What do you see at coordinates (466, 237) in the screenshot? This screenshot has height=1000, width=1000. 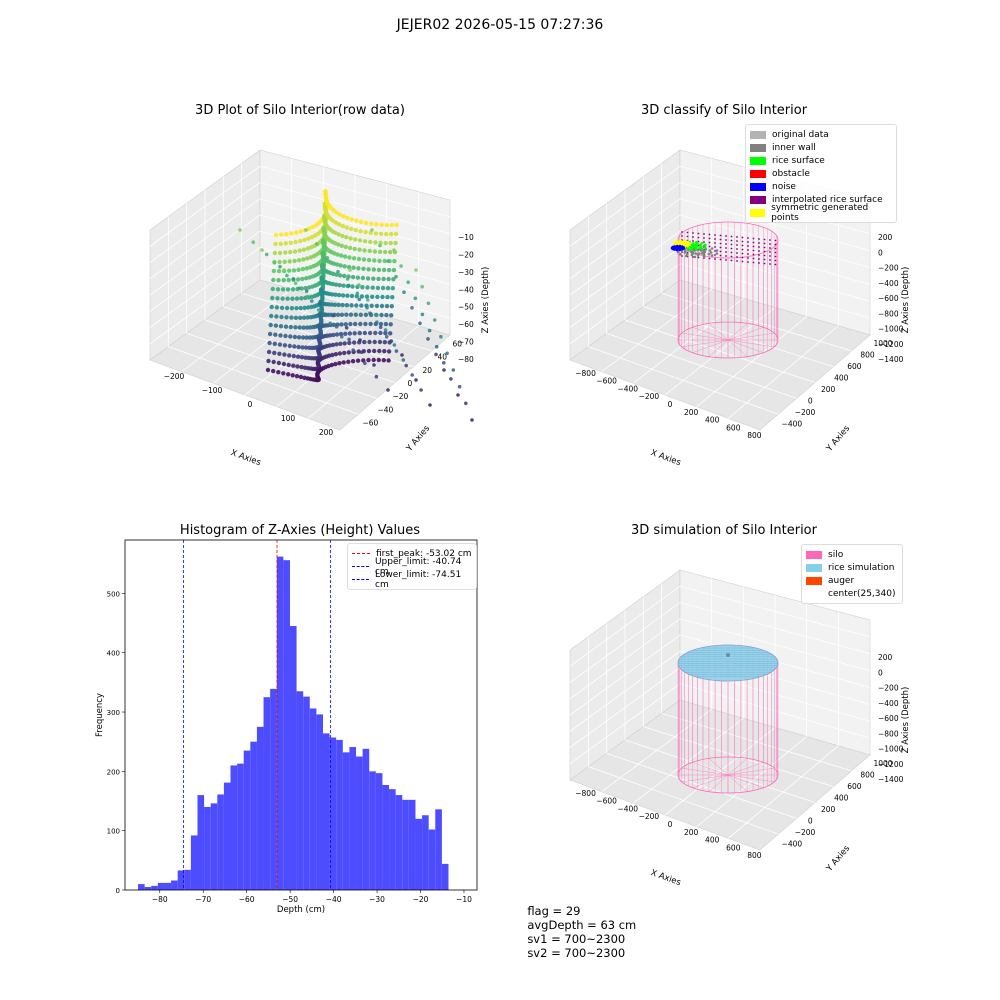 I see `z-tick-label: −10` at bounding box center [466, 237].